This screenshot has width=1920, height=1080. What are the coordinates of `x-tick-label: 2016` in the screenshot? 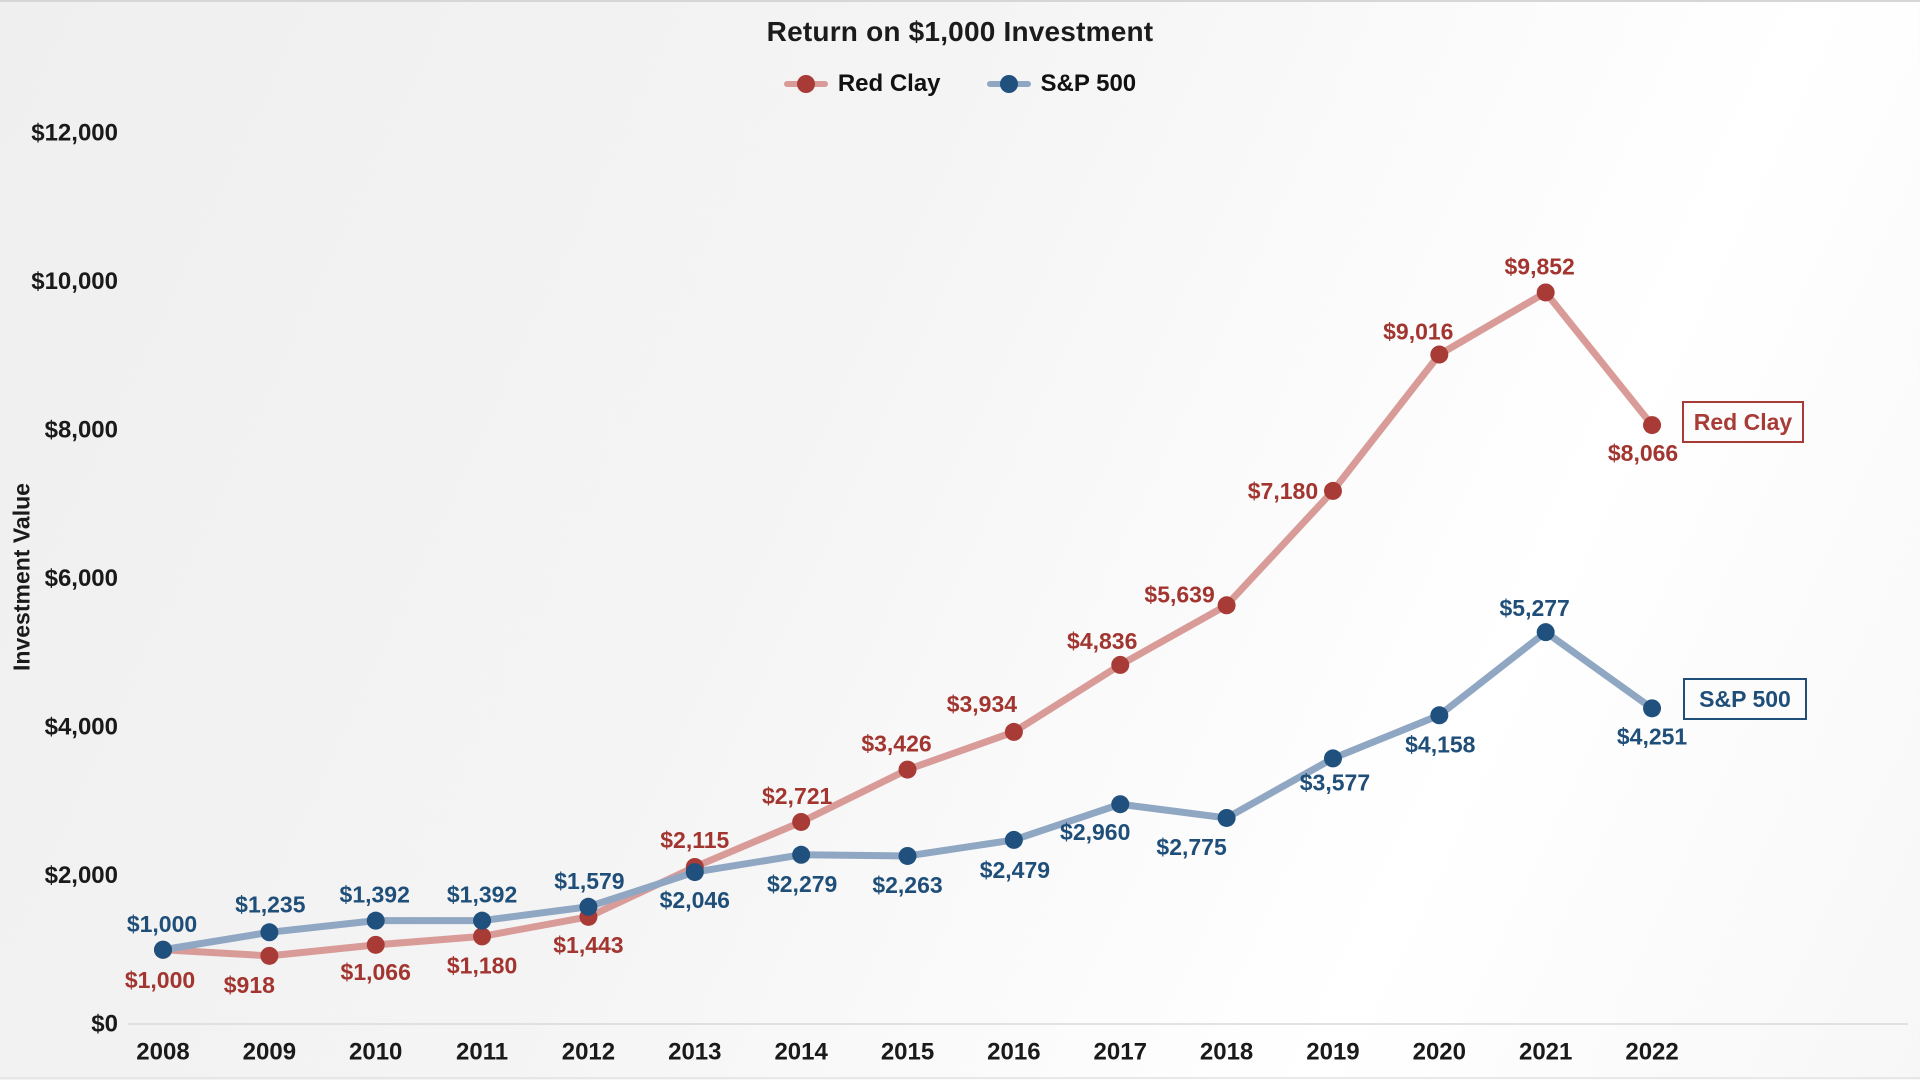 It's located at (1013, 1052).